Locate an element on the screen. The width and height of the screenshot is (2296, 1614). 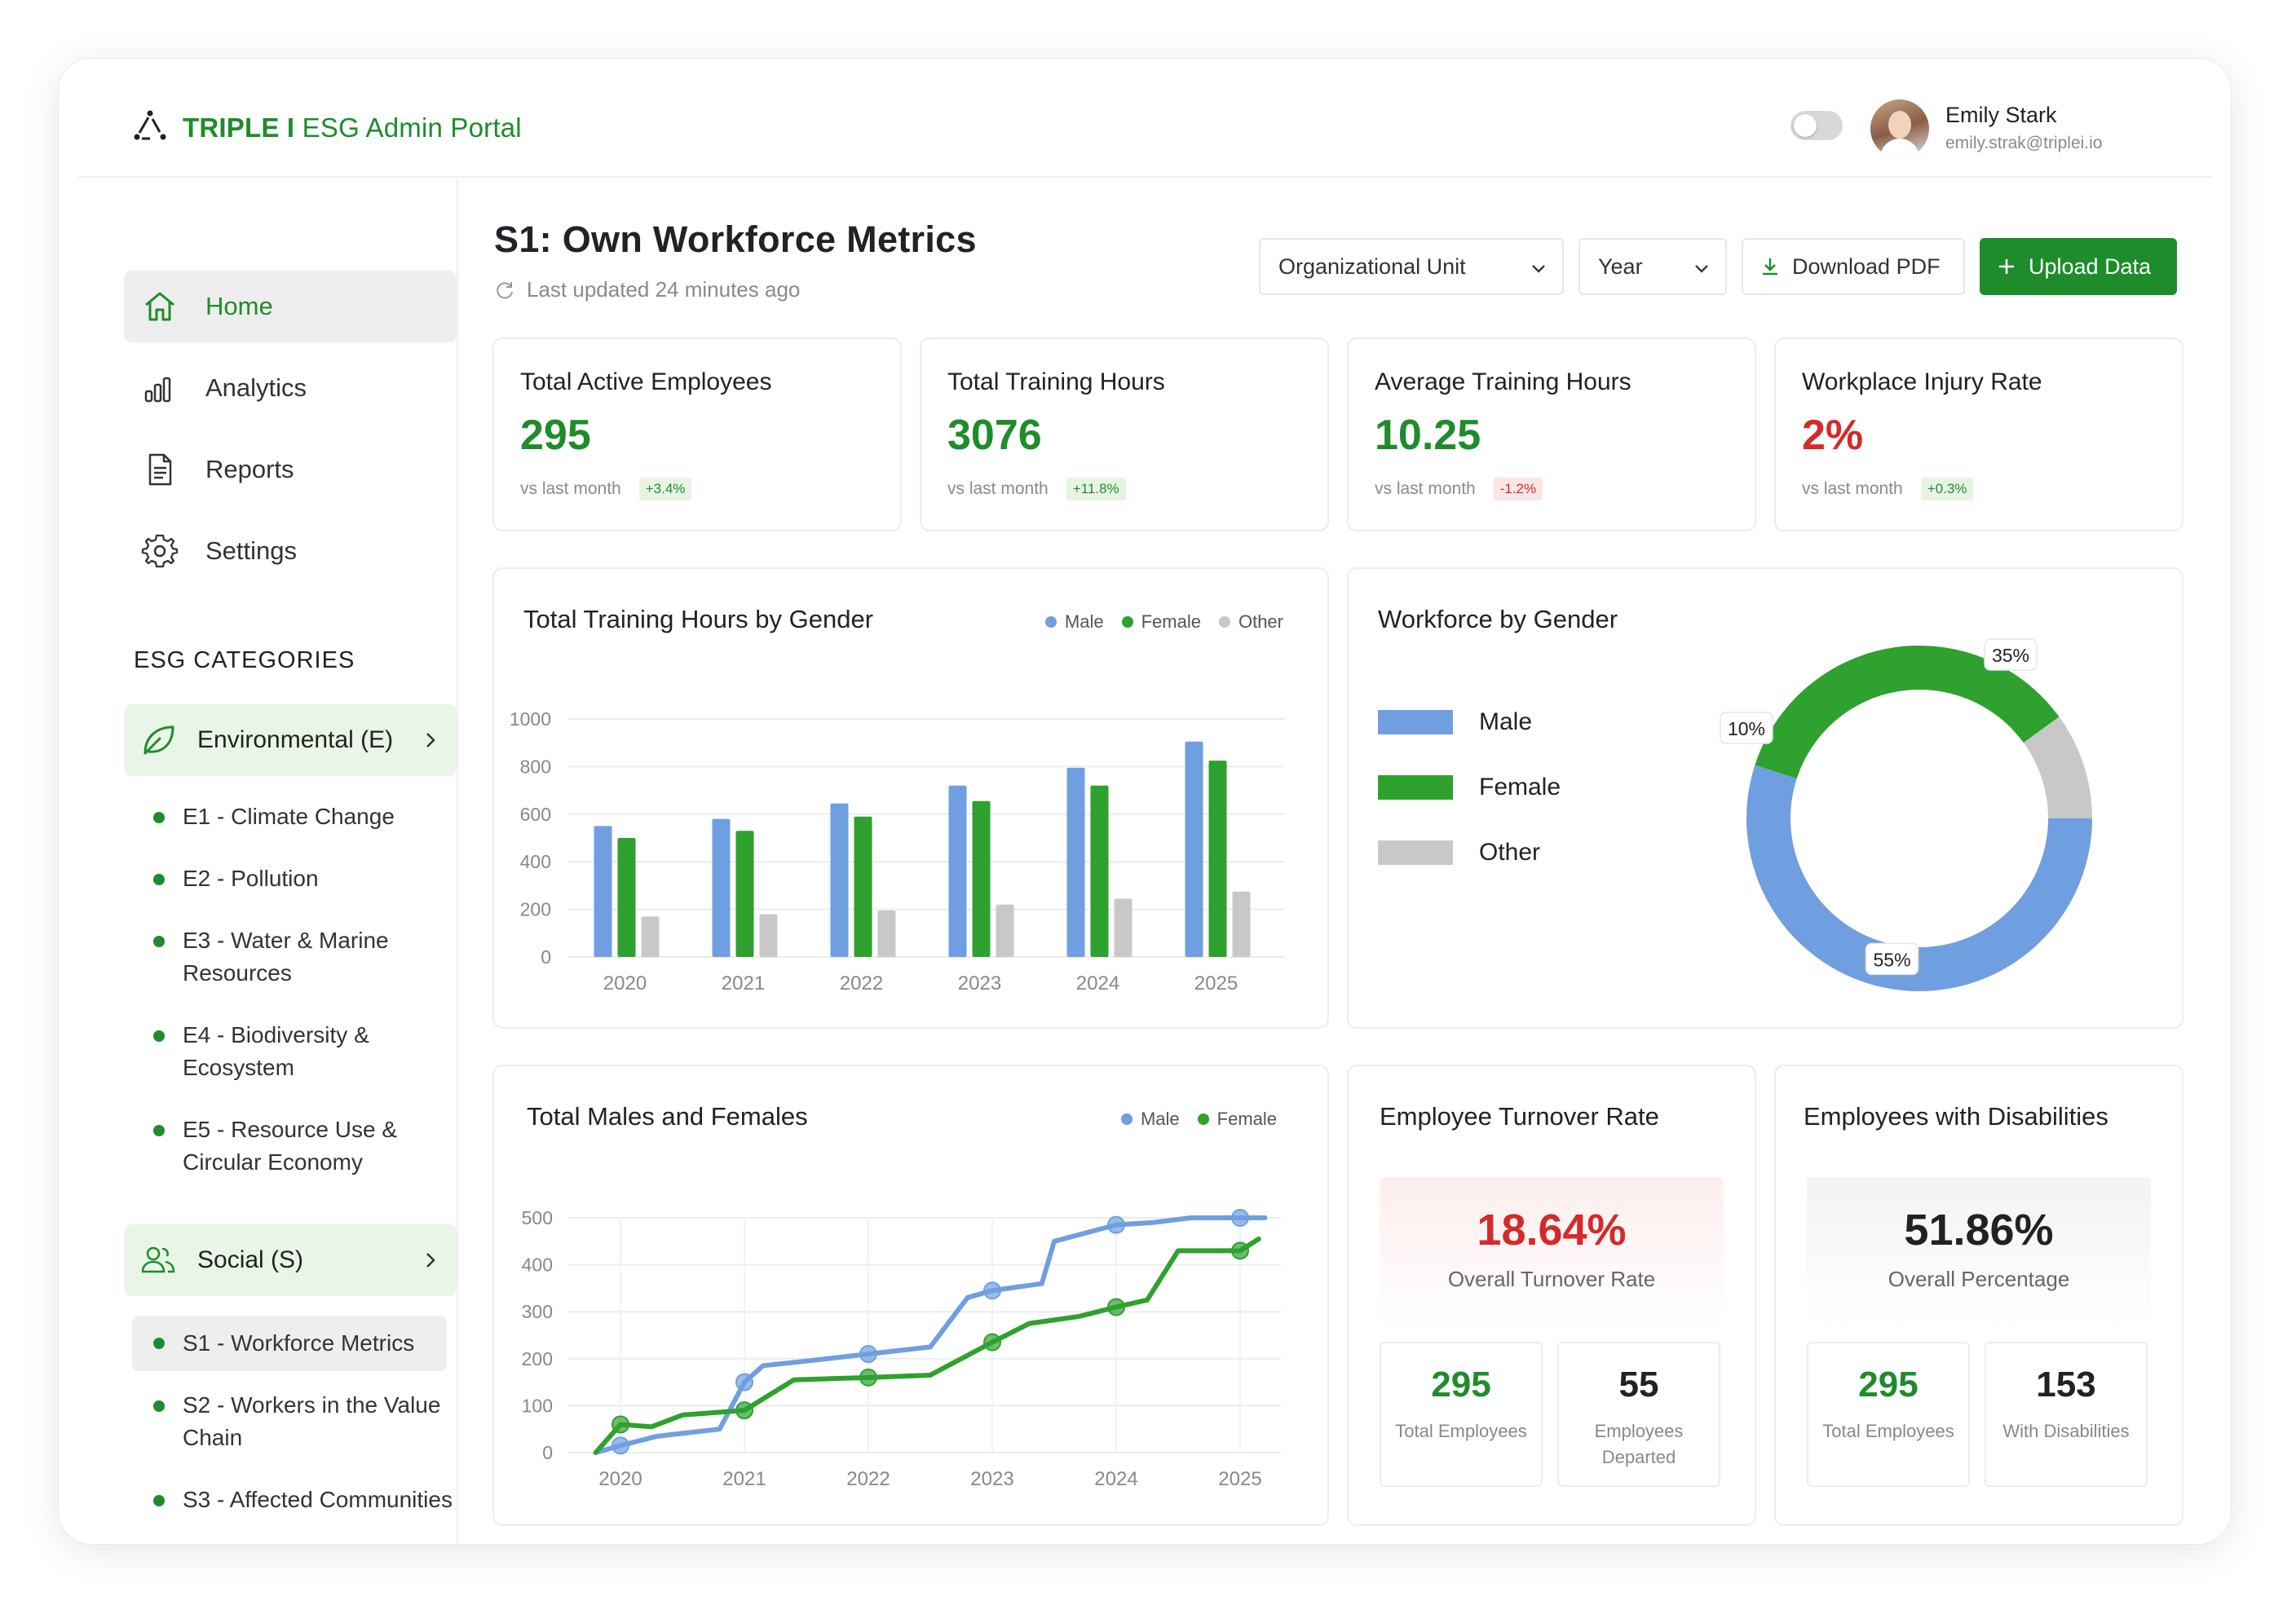
theme-toggle is located at coordinates (1816, 125).